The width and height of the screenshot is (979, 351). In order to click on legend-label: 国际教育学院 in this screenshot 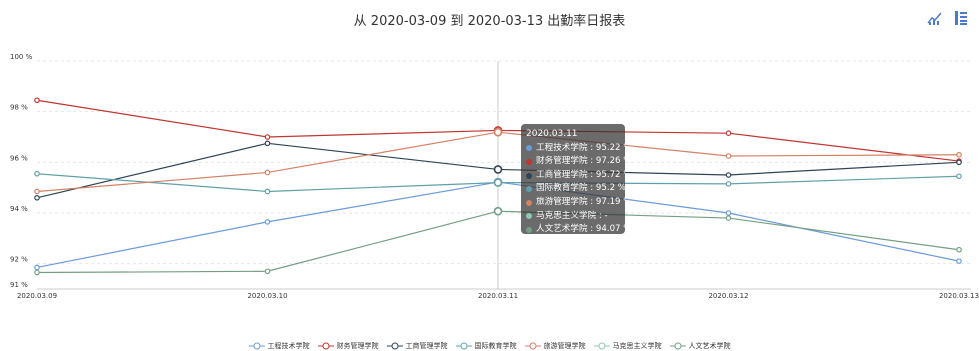, I will do `click(495, 346)`.